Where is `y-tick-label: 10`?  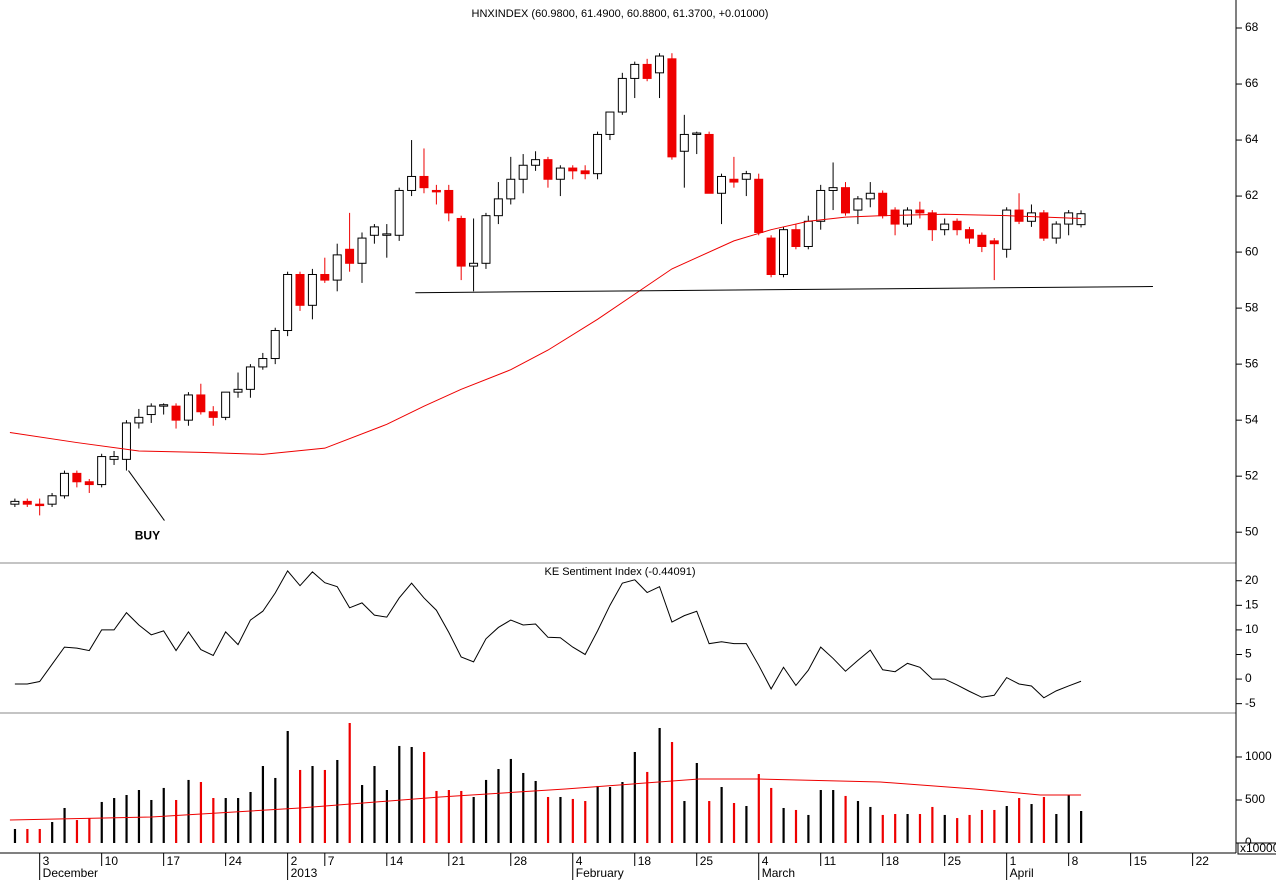
y-tick-label: 10 is located at coordinates (1252, 629).